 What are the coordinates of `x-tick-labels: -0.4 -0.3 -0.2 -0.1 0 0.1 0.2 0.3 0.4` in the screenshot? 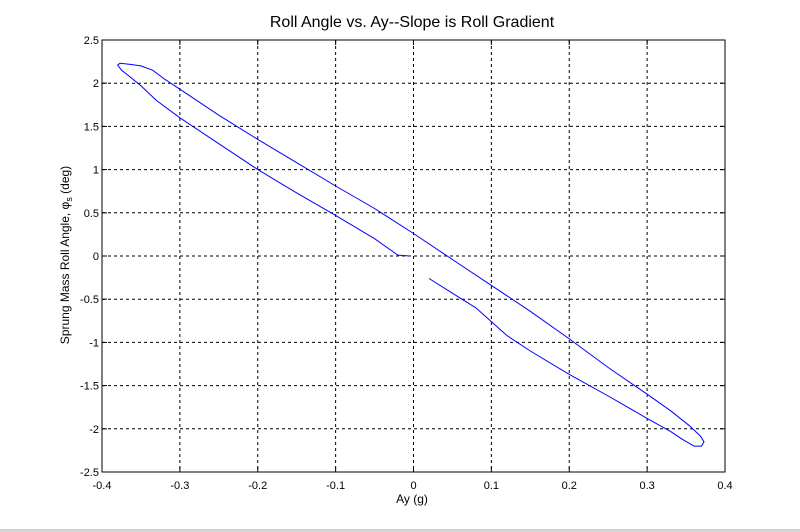 It's located at (413, 486).